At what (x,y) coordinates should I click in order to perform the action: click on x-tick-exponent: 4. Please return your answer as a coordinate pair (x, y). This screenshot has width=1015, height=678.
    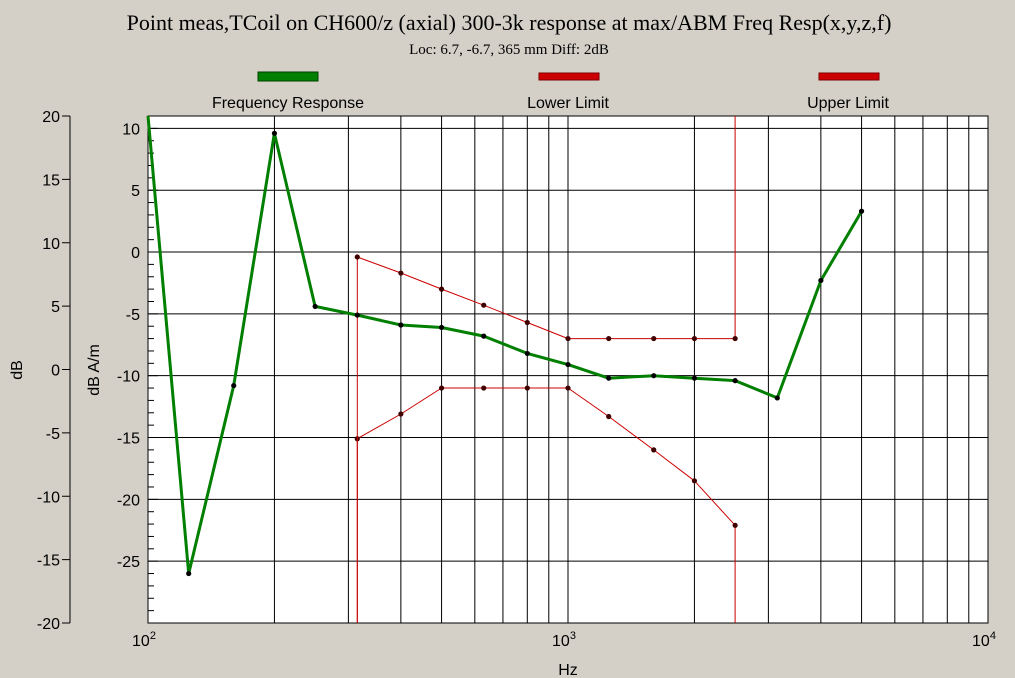
    Looking at the image, I should click on (993, 636).